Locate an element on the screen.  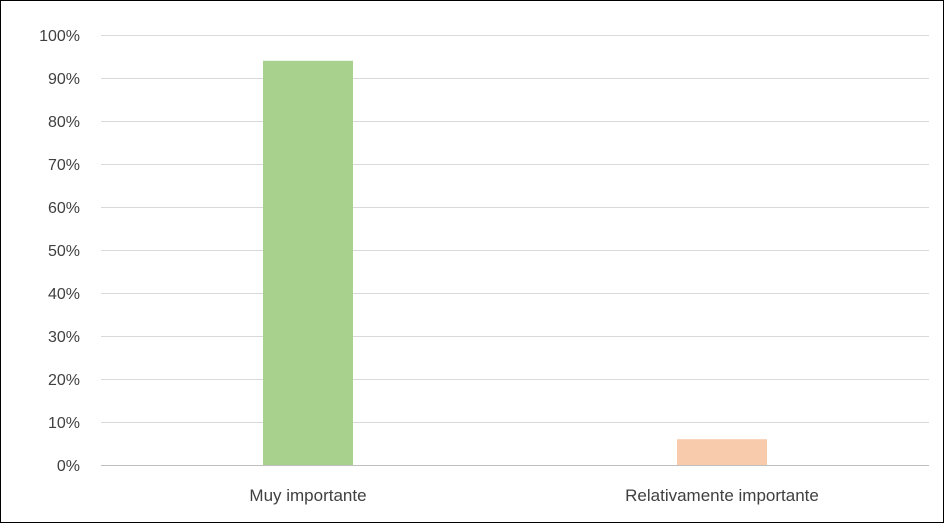
y-tick-label: 60% is located at coordinates (64, 208).